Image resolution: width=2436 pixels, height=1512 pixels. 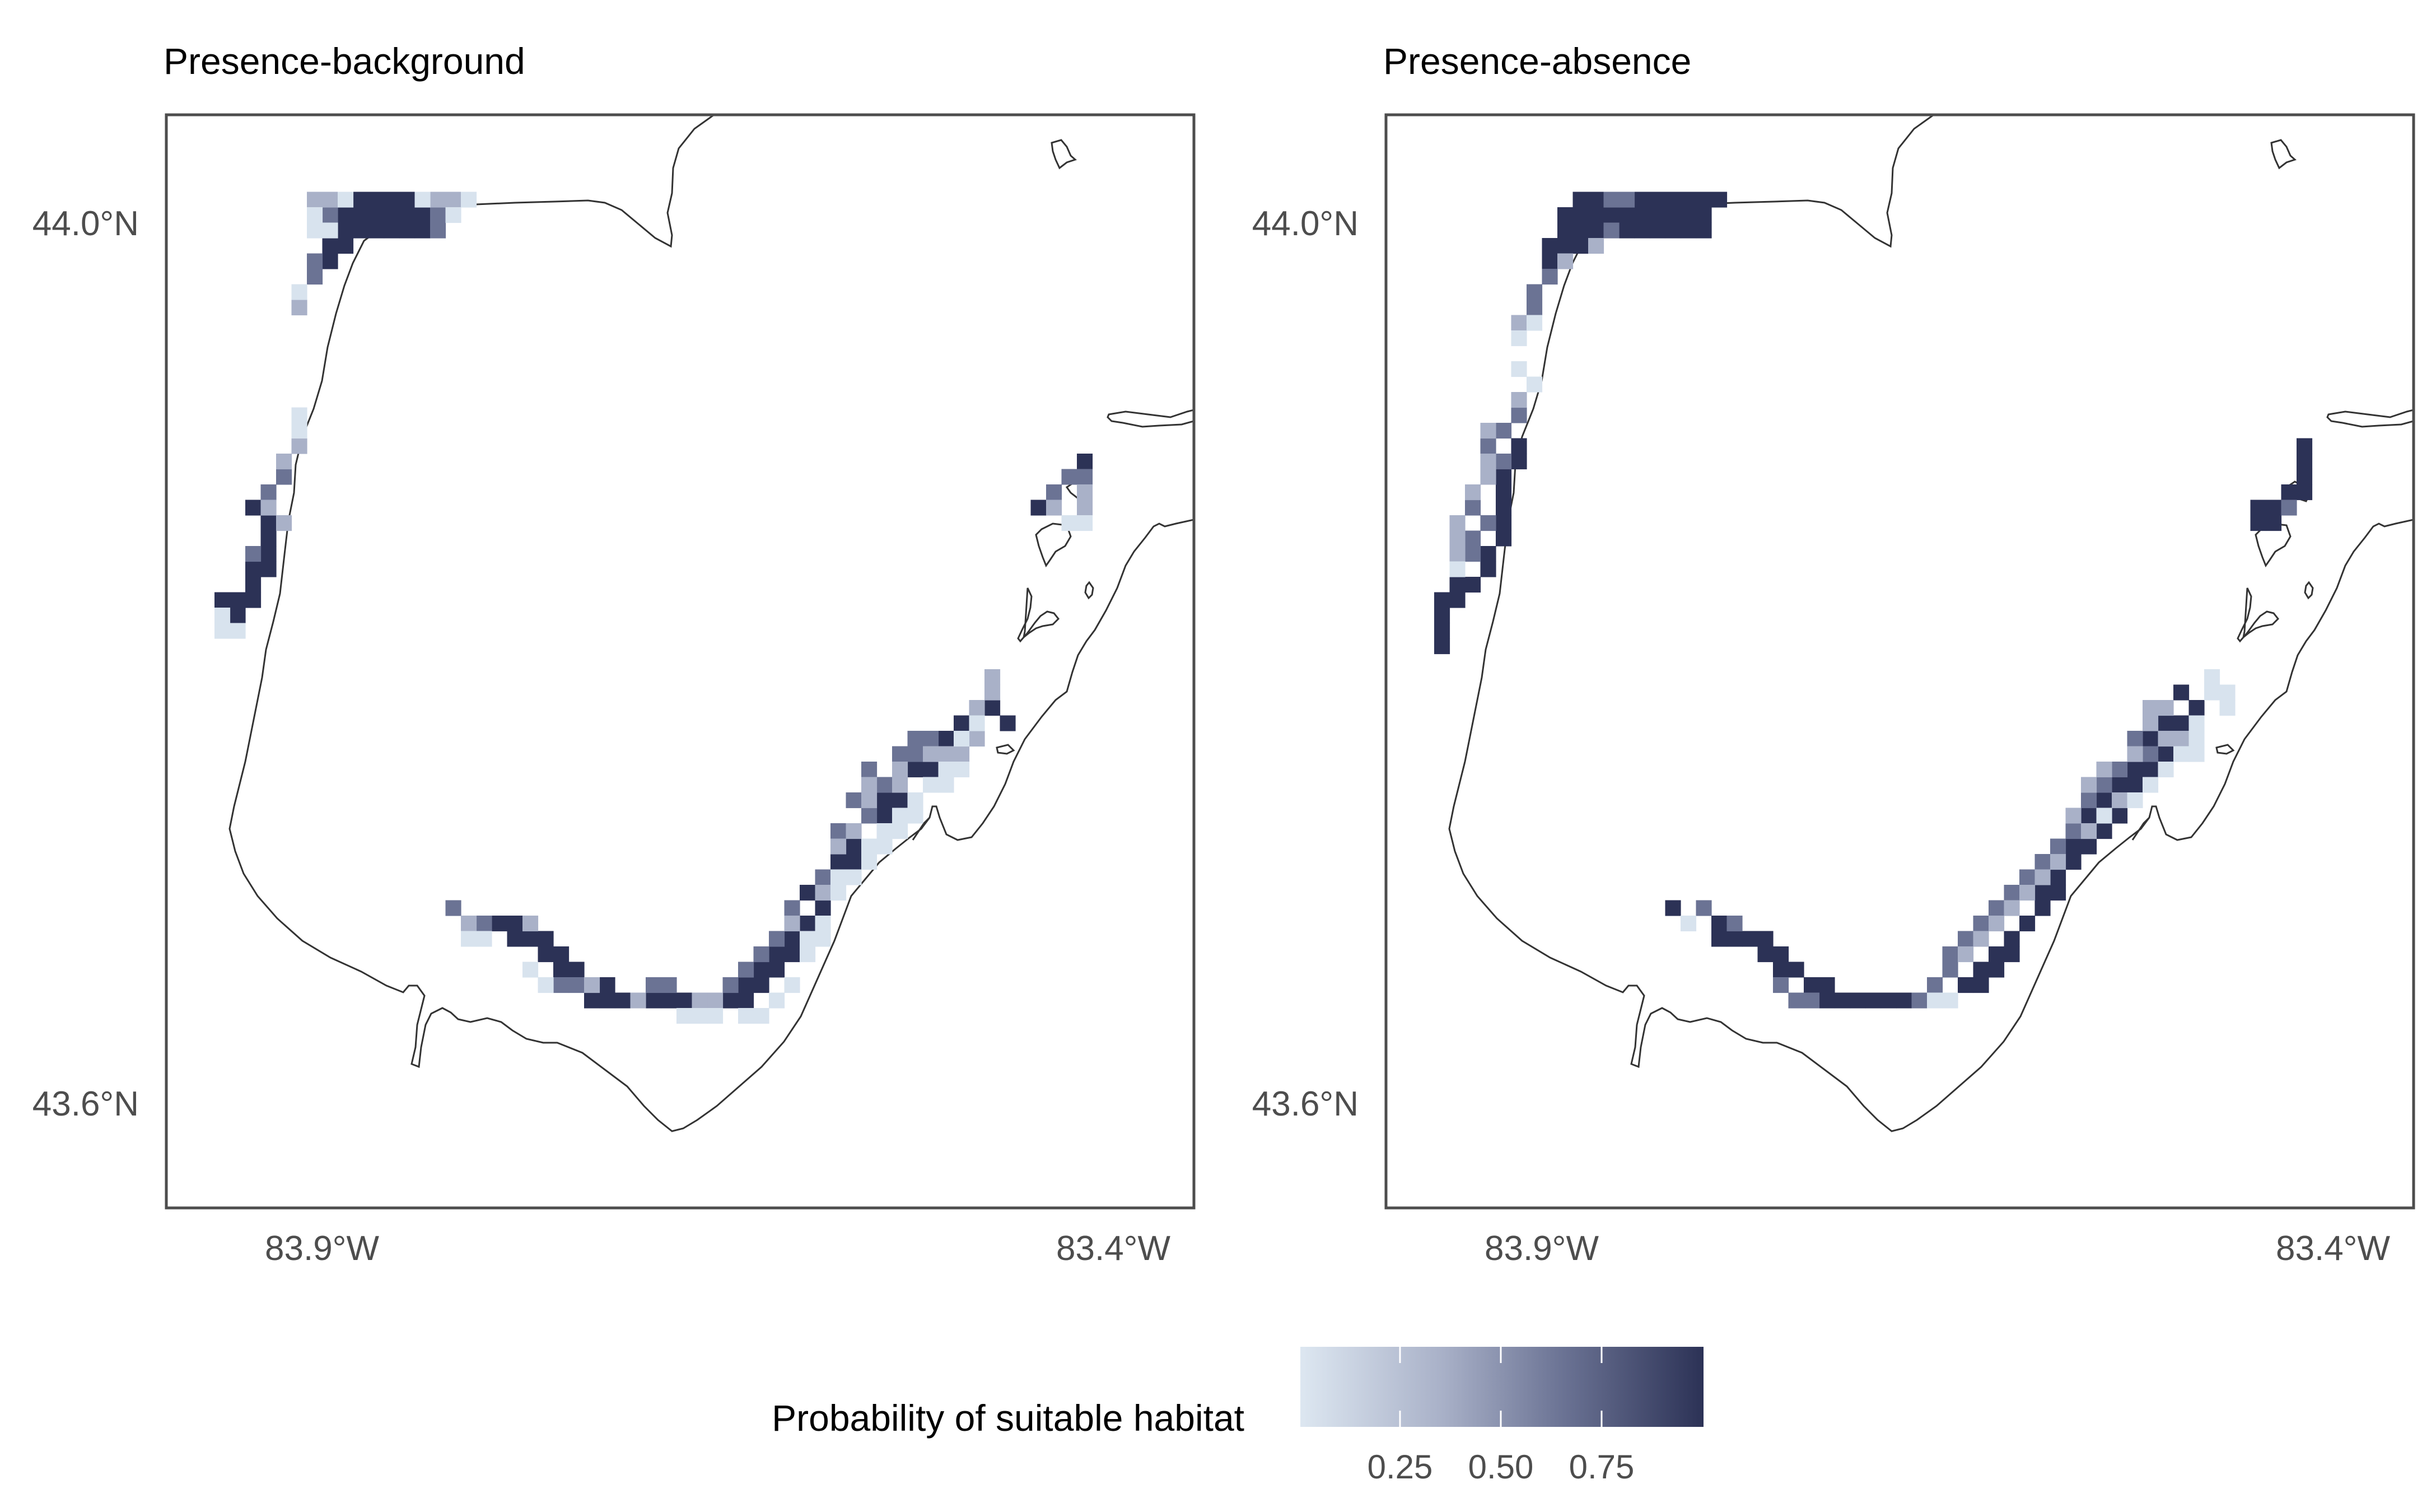 I want to click on coastline-spit, so click(x=2141, y=829).